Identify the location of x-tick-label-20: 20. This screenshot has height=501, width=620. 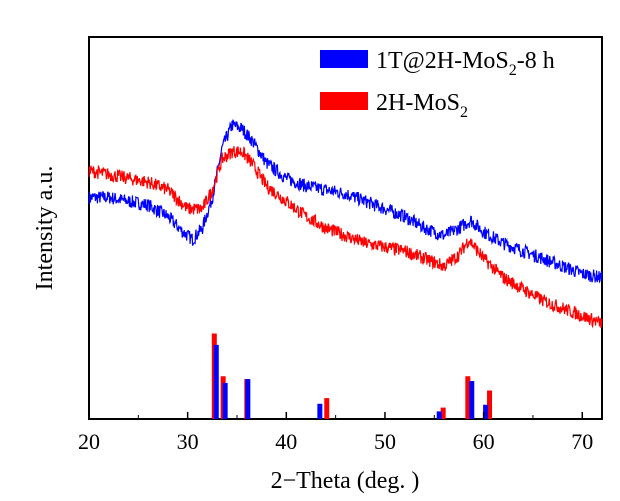
(89, 441).